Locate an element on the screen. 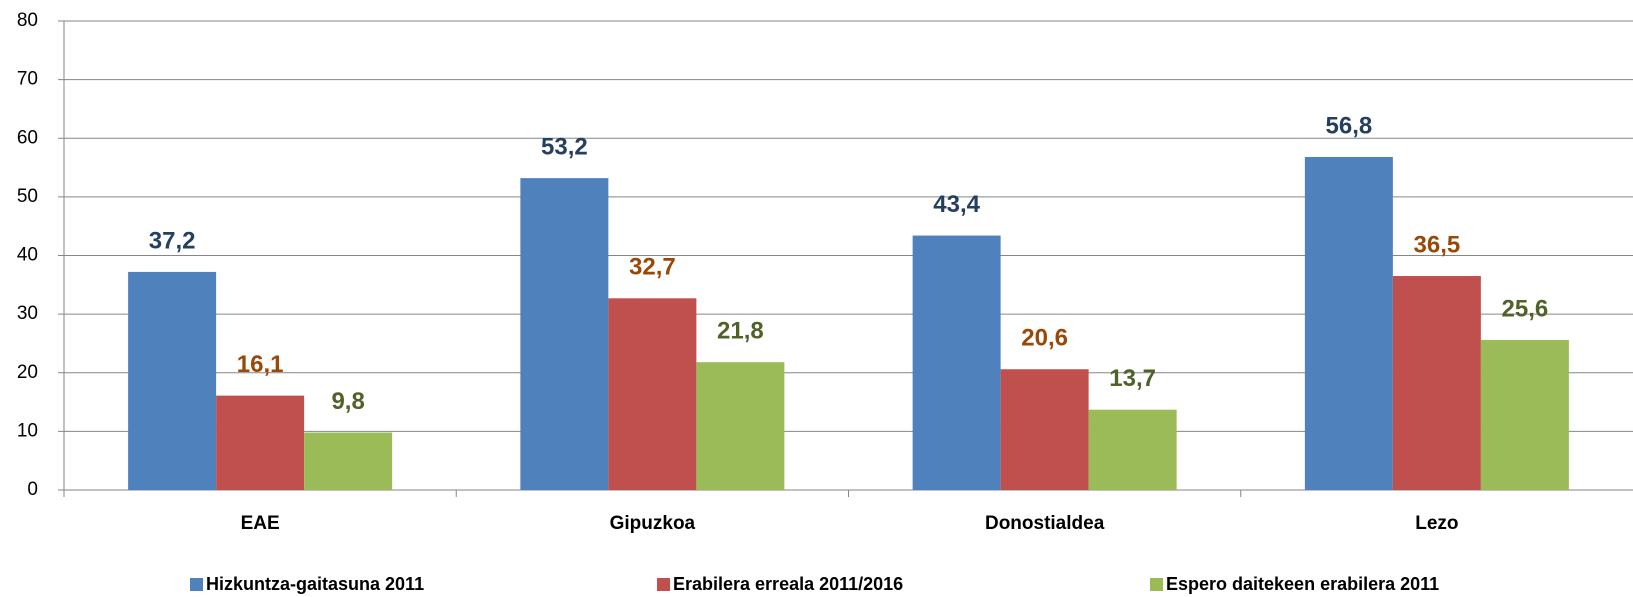 Image resolution: width=1633 pixels, height=597 pixels. data-label: 53,2 is located at coordinates (564, 146).